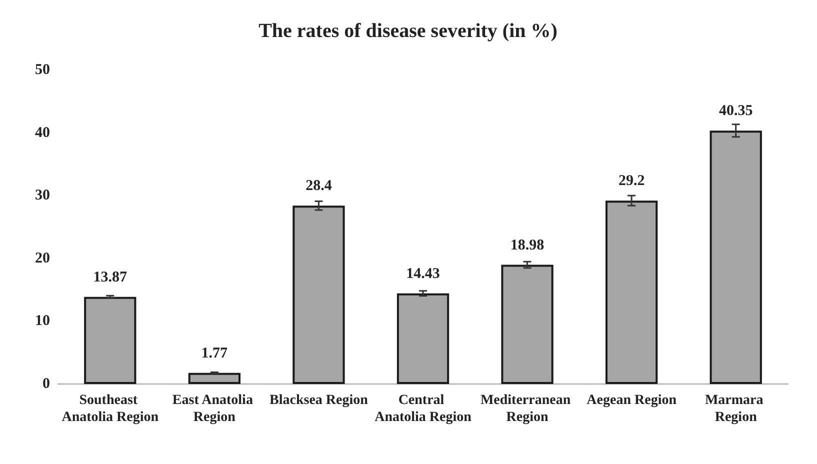 The height and width of the screenshot is (464, 817). Describe the element at coordinates (631, 181) in the screenshot. I see `data-label: 29.2` at that location.